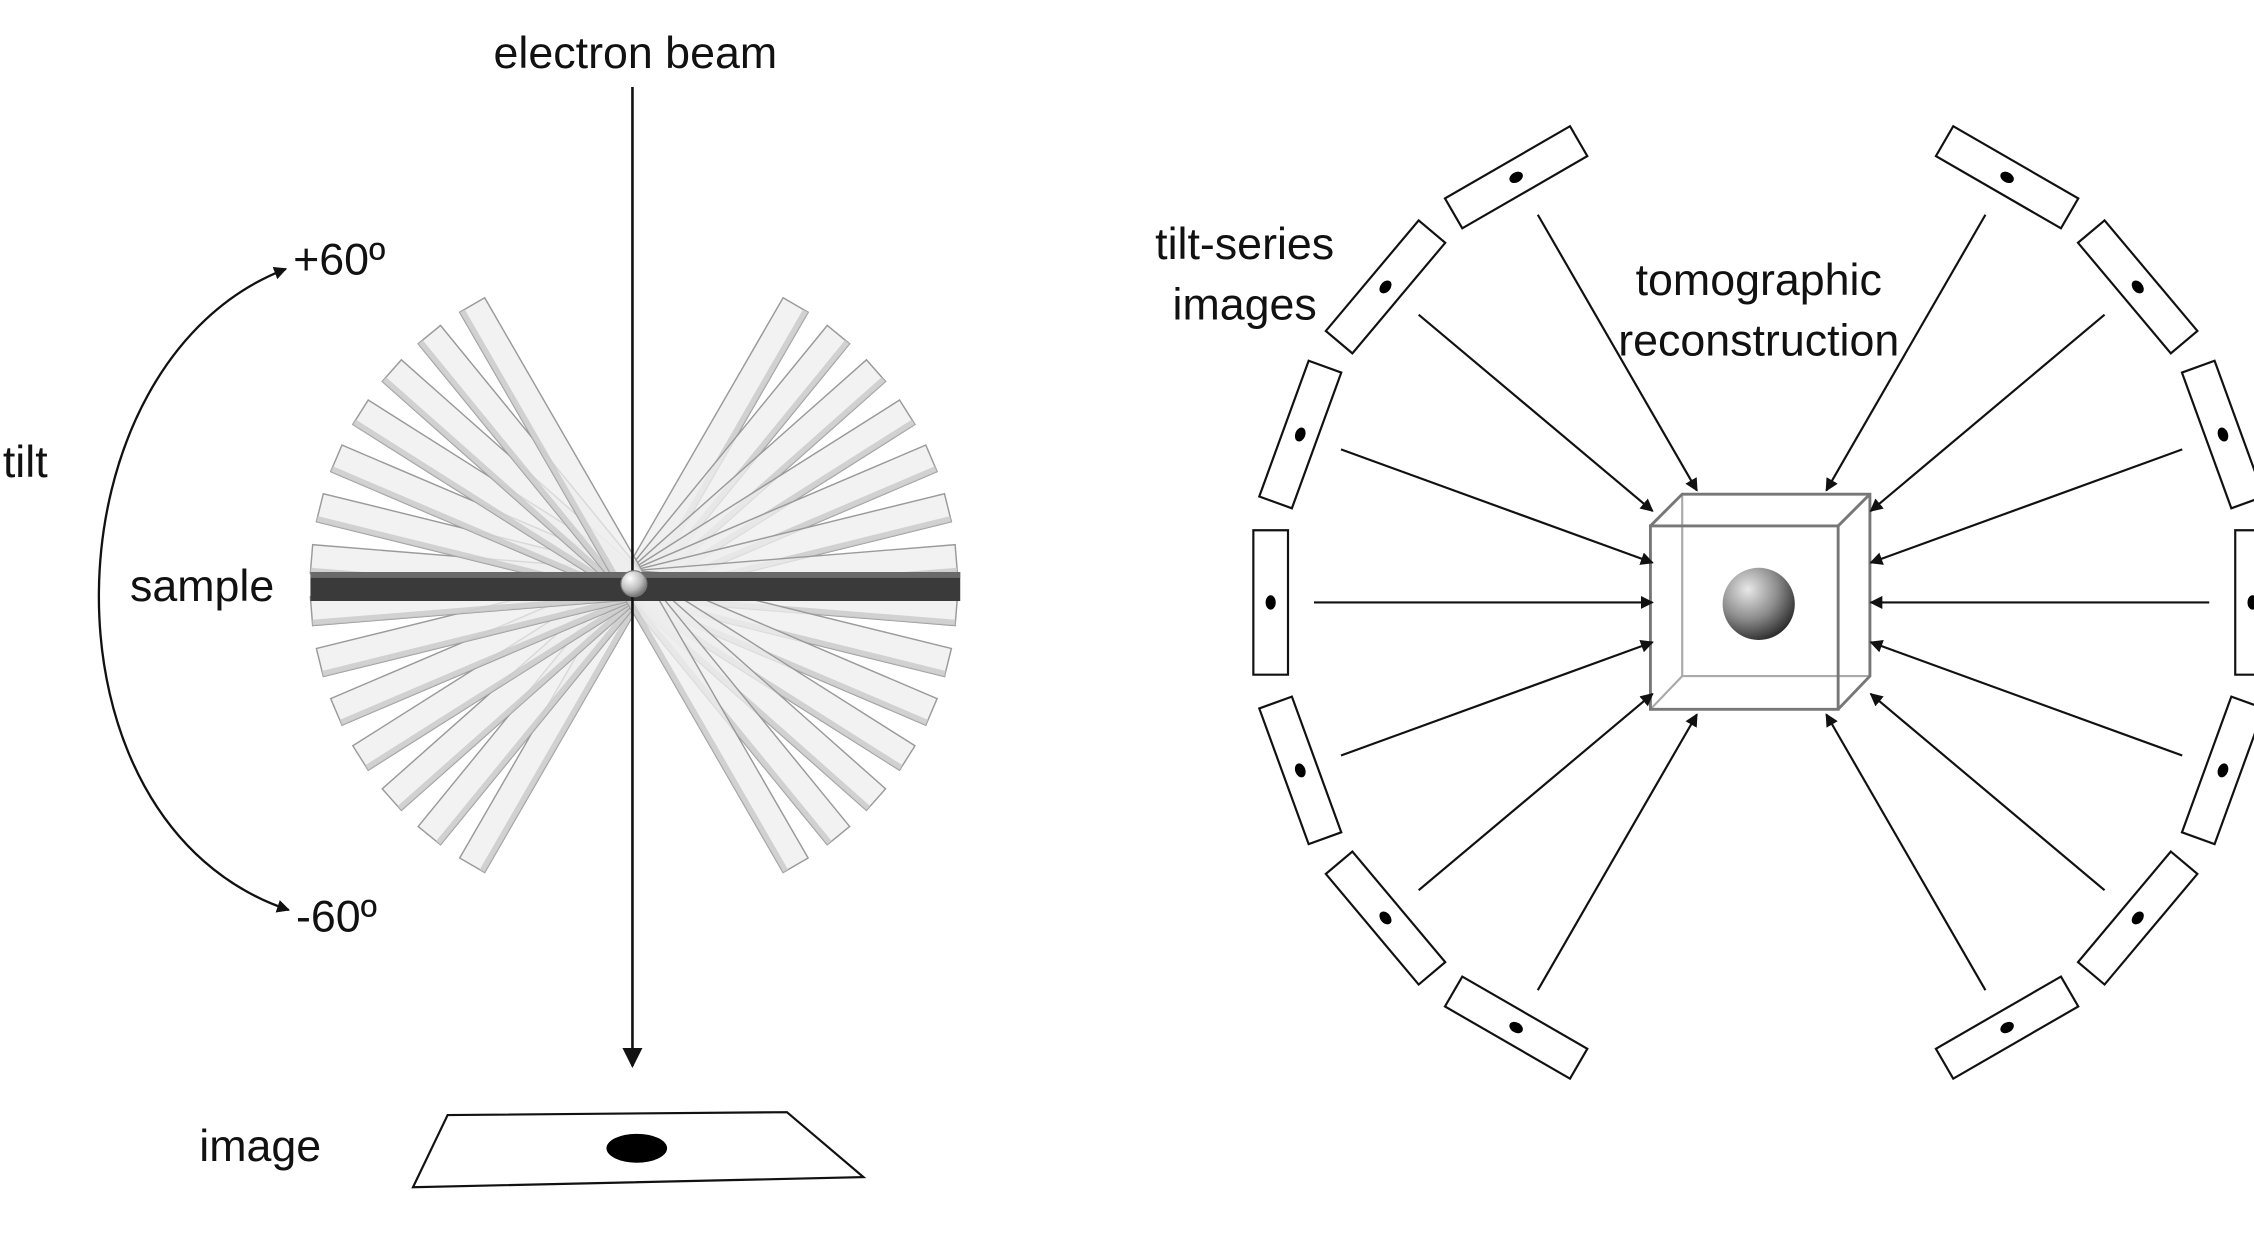 The image size is (2254, 1233). What do you see at coordinates (1758, 341) in the screenshot?
I see `tomographic-label-line2: reconstruction` at bounding box center [1758, 341].